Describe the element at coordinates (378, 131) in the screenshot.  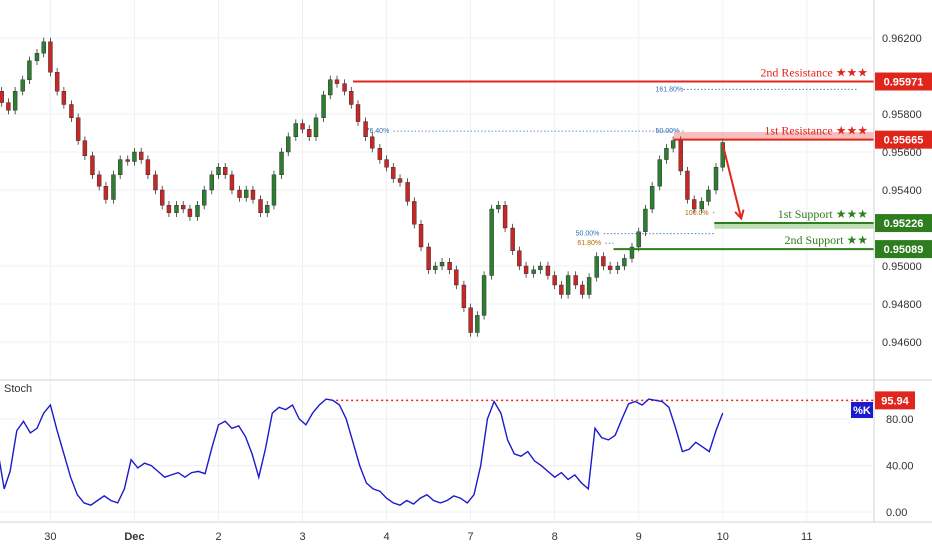
I see `fib-label: 76.40%` at that location.